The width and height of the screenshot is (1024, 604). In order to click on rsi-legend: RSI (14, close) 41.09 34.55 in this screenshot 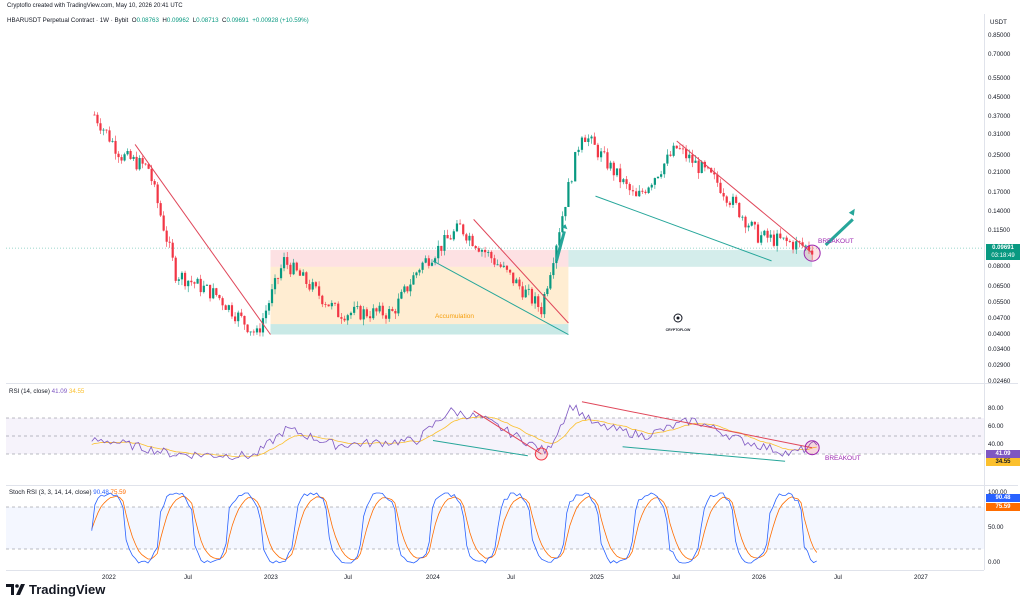, I will do `click(46, 391)`.